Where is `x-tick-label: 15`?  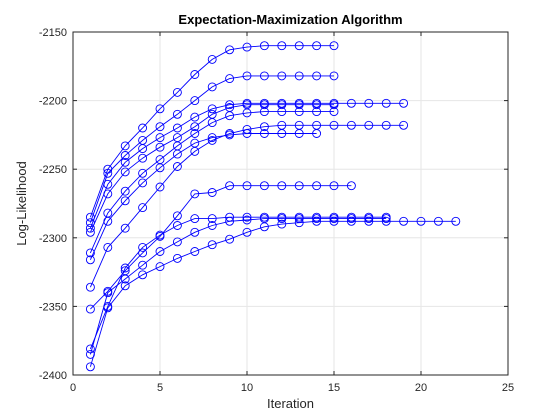 x-tick-label: 15 is located at coordinates (334, 388).